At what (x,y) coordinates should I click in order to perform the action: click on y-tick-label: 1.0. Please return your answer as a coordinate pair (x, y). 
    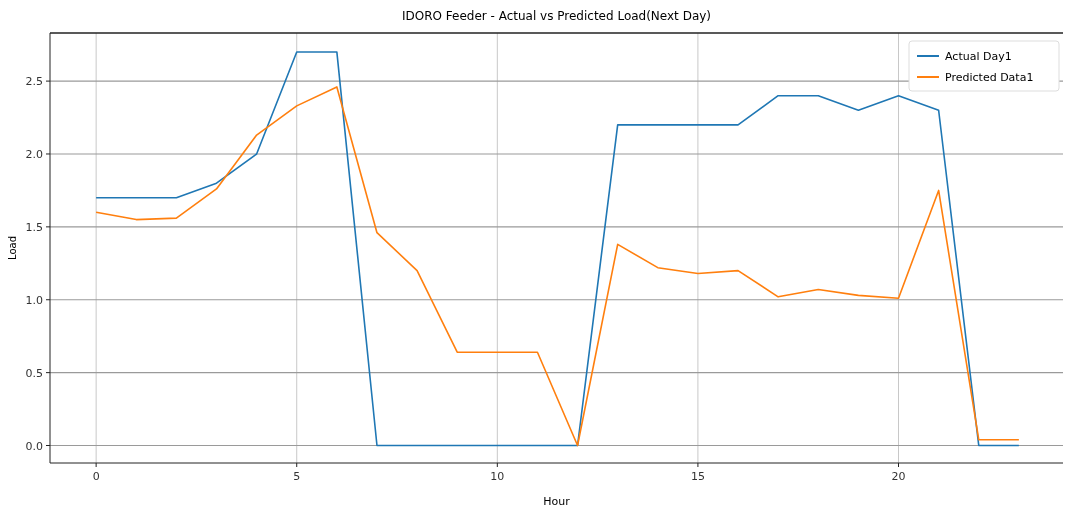
    Looking at the image, I should click on (34, 300).